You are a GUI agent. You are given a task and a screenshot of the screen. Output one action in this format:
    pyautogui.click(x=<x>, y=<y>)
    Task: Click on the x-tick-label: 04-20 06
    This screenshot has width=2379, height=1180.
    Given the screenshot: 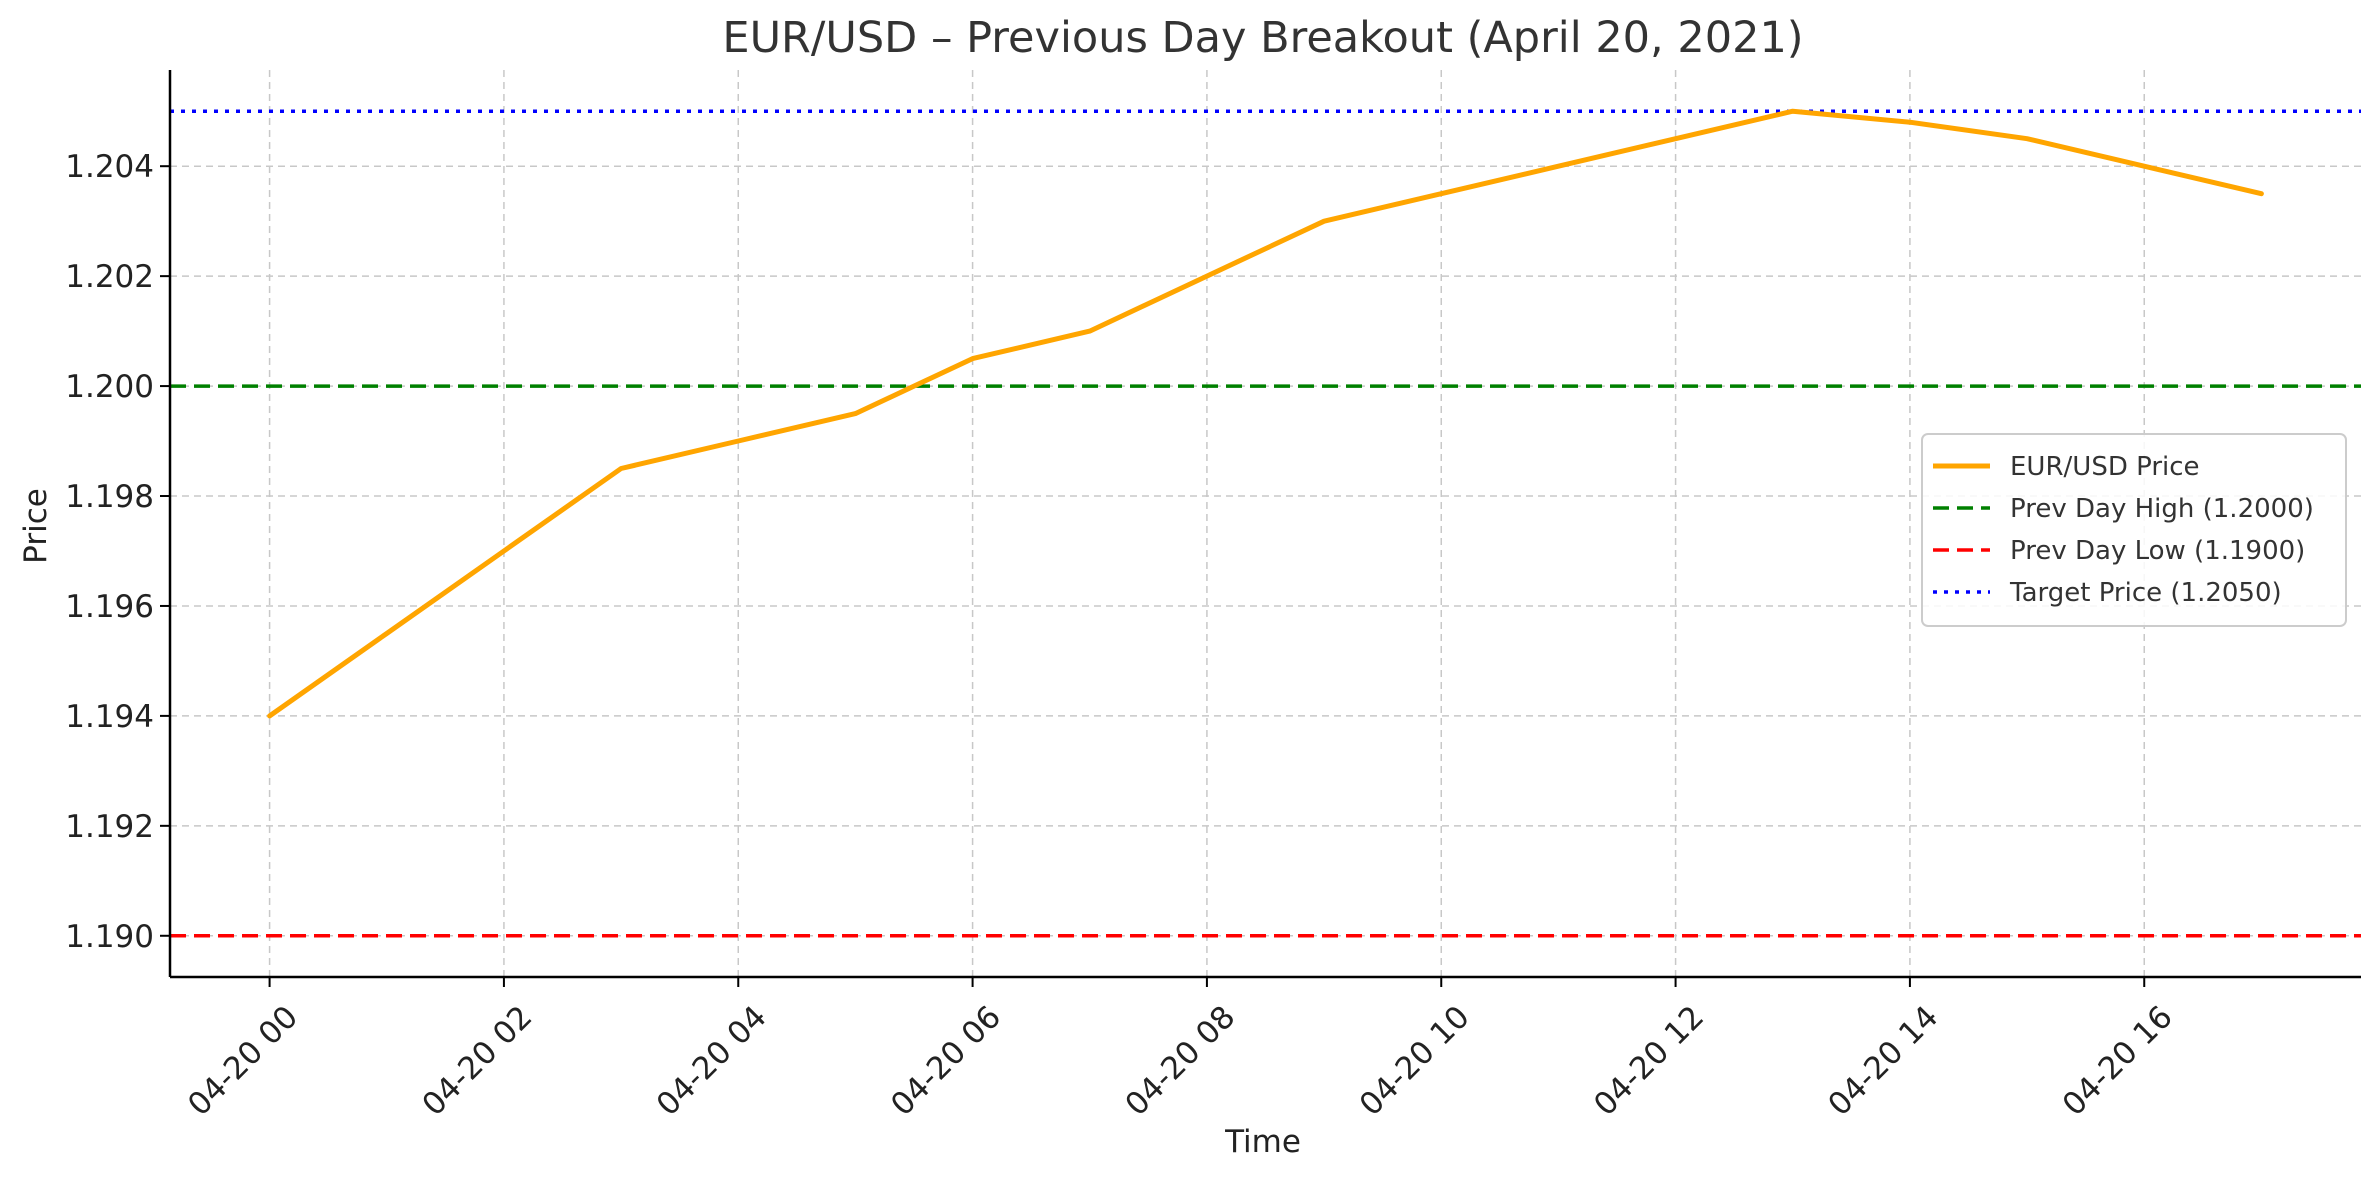 What is the action you would take?
    pyautogui.click(x=946, y=1061)
    